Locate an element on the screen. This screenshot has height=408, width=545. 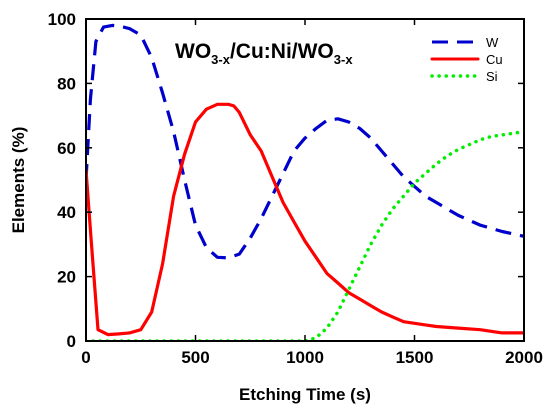
y-tick-label: 0 is located at coordinates (71, 341).